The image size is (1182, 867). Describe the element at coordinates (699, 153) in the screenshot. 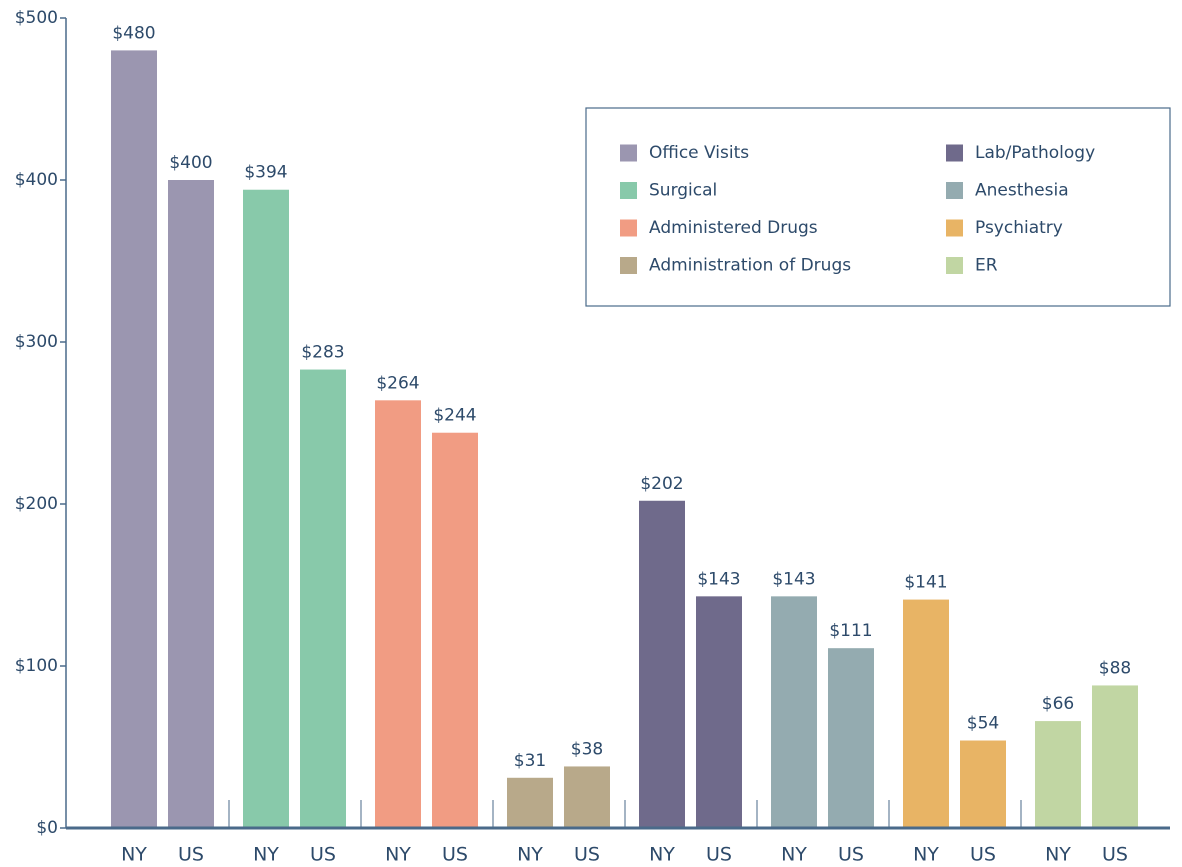

I see `legend-label: Office Visits` at that location.